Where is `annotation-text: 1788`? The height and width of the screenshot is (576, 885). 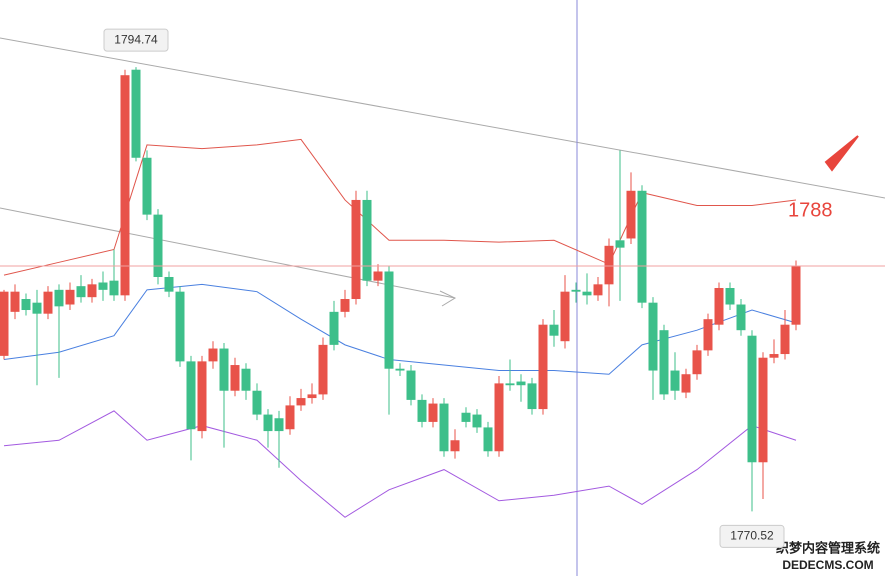 annotation-text: 1788 is located at coordinates (810, 210).